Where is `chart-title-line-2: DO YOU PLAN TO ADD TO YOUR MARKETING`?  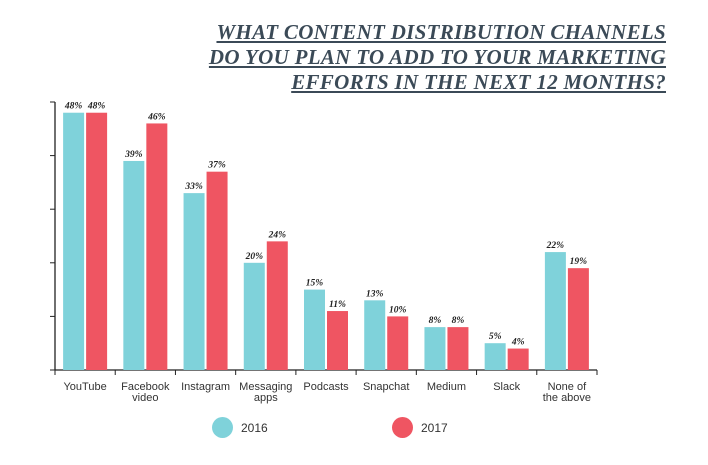 chart-title-line-2: DO YOU PLAN TO ADD TO YOUR MARKETING is located at coordinates (437, 57).